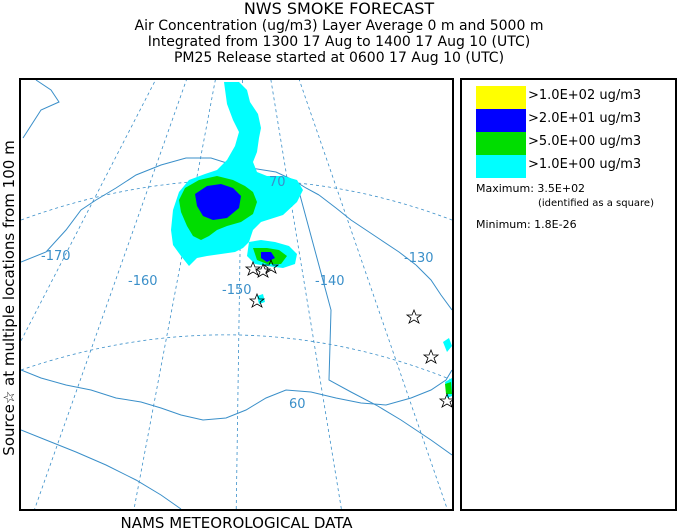 Image resolution: width=678 pixels, height=532 pixels. I want to click on lat-label-60: 60, so click(297, 404).